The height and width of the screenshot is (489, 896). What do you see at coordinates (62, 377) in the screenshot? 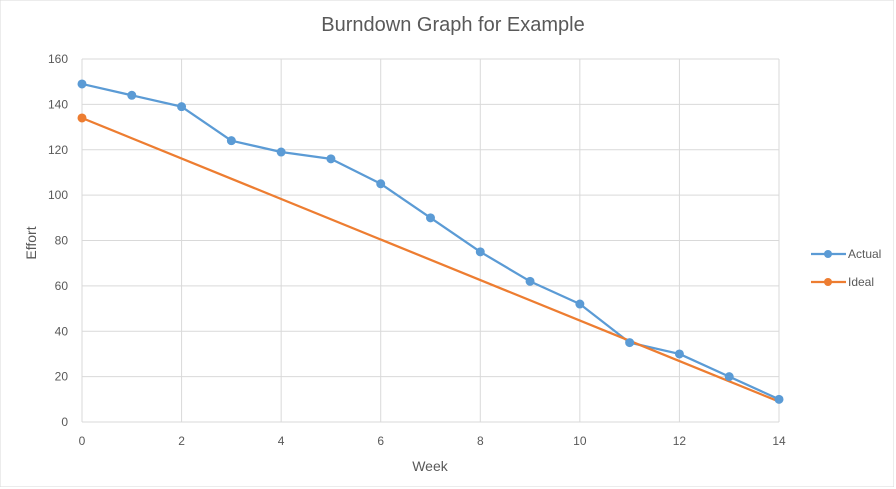
I see `y-tick-label: 20` at bounding box center [62, 377].